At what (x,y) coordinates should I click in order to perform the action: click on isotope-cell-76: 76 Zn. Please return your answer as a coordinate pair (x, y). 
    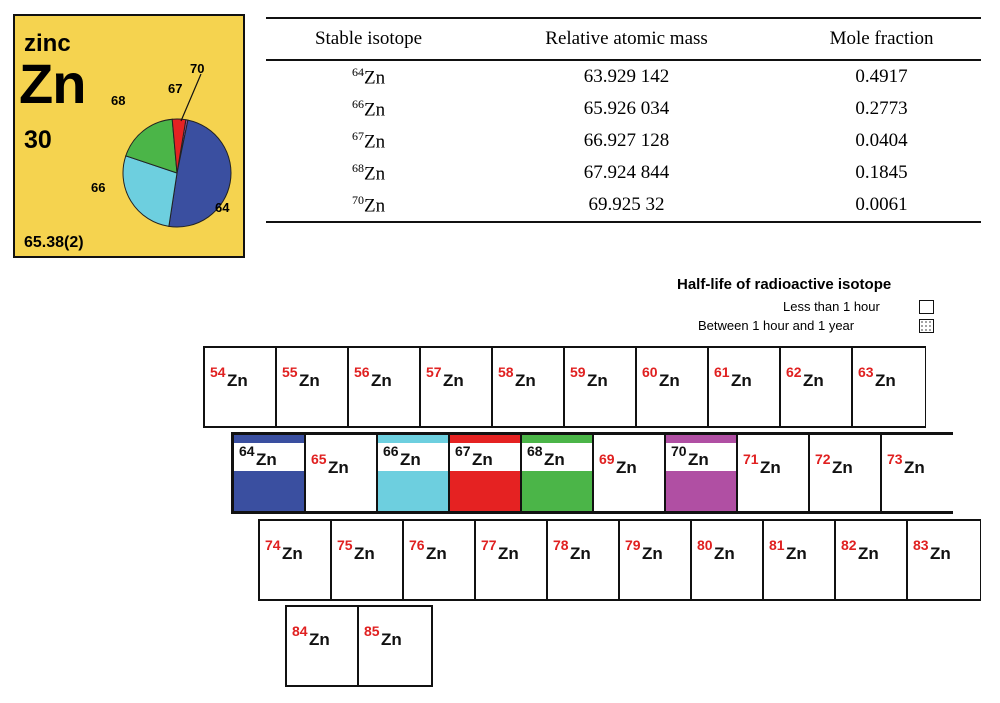
    Looking at the image, I should click on (440, 560).